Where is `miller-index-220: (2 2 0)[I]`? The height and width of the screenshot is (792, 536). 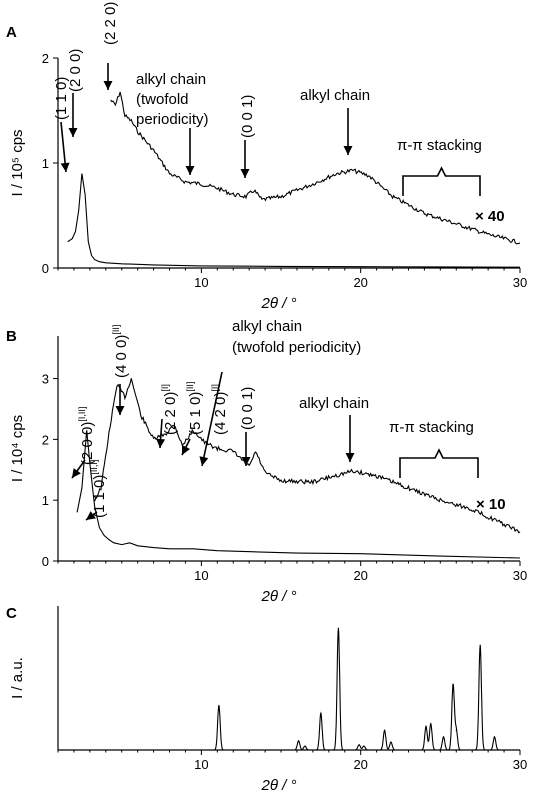
miller-index-220: (2 2 0)[I] is located at coordinates (169, 409).